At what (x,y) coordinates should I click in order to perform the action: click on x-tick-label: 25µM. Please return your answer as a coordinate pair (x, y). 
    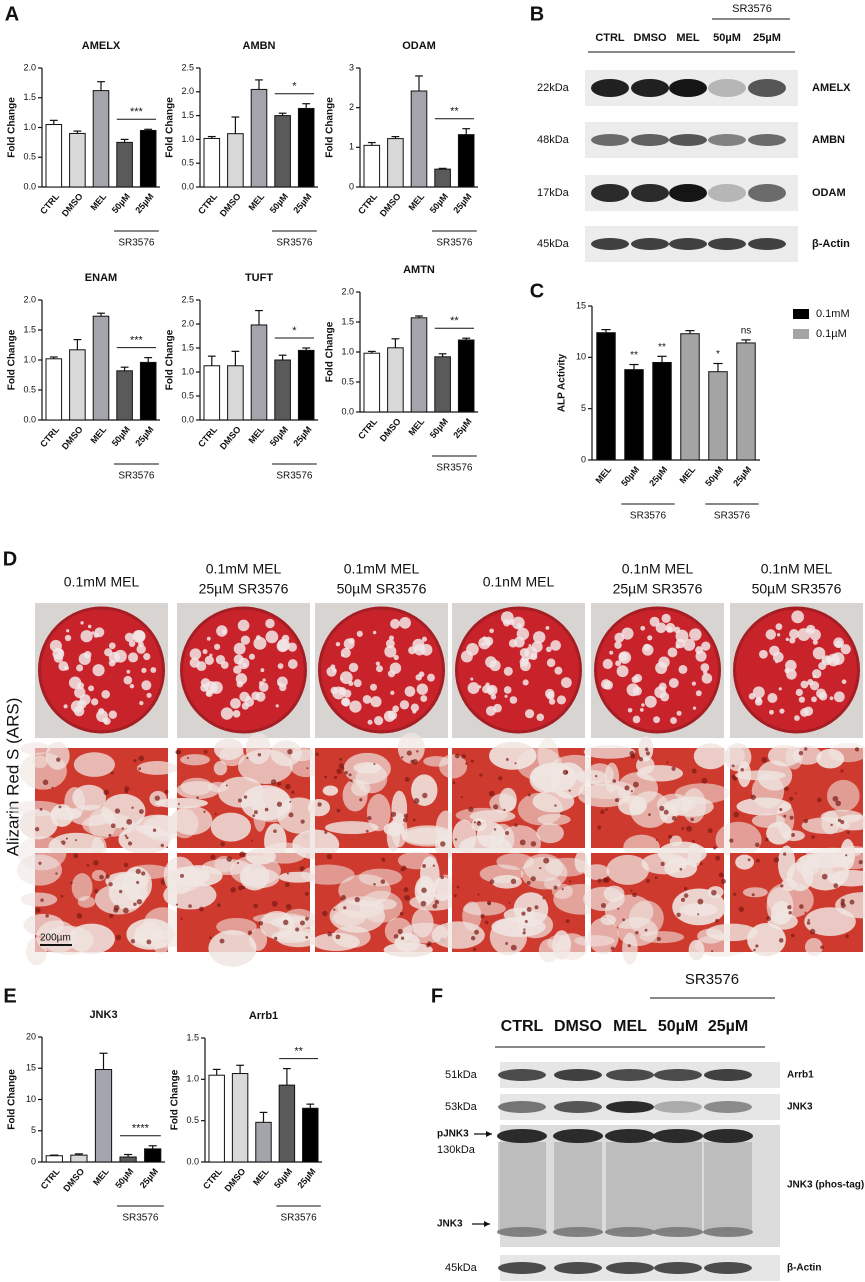
    Looking at the image, I should click on (302, 436).